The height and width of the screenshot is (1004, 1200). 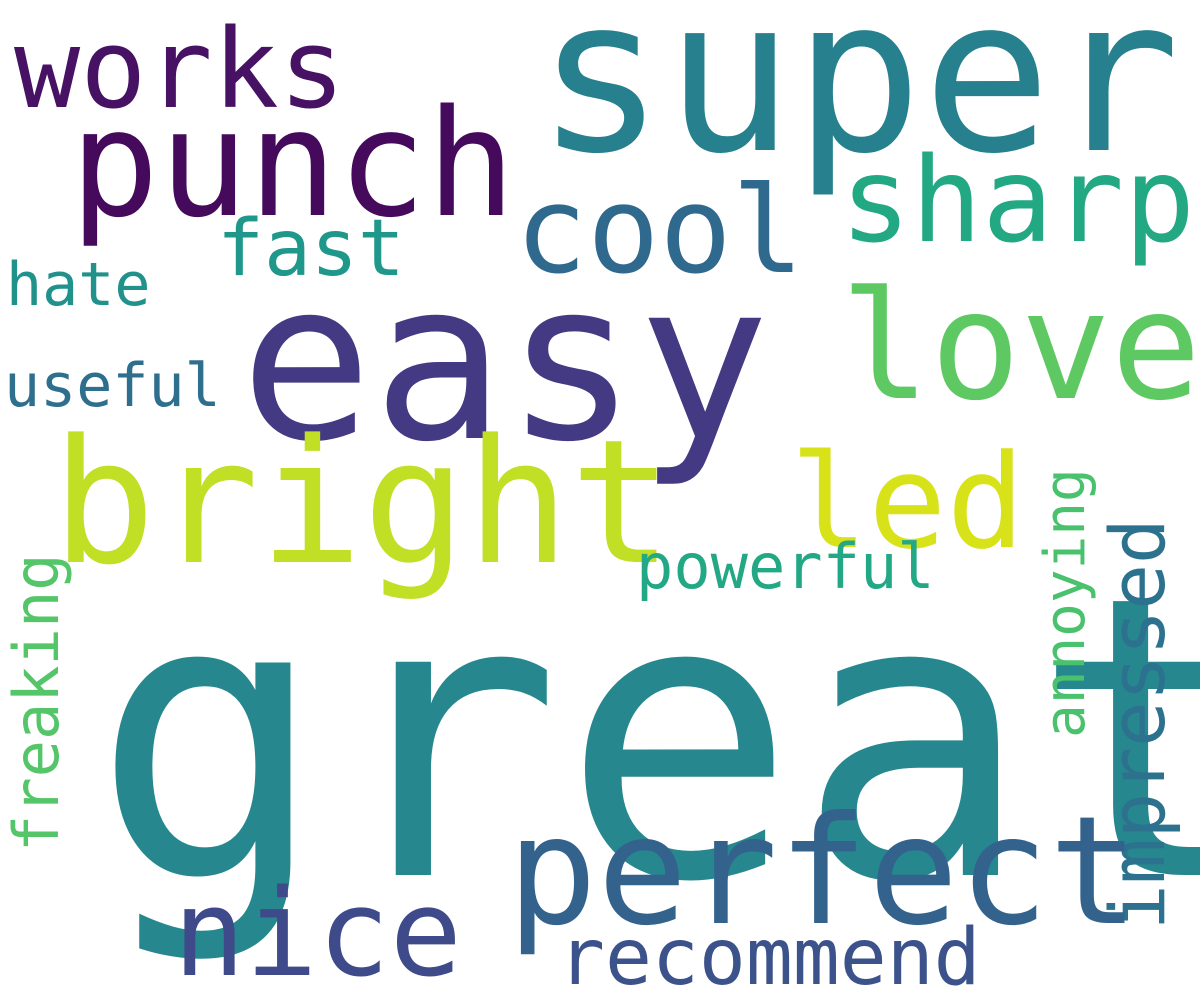 I want to click on word-nice: nice, so click(x=317, y=934).